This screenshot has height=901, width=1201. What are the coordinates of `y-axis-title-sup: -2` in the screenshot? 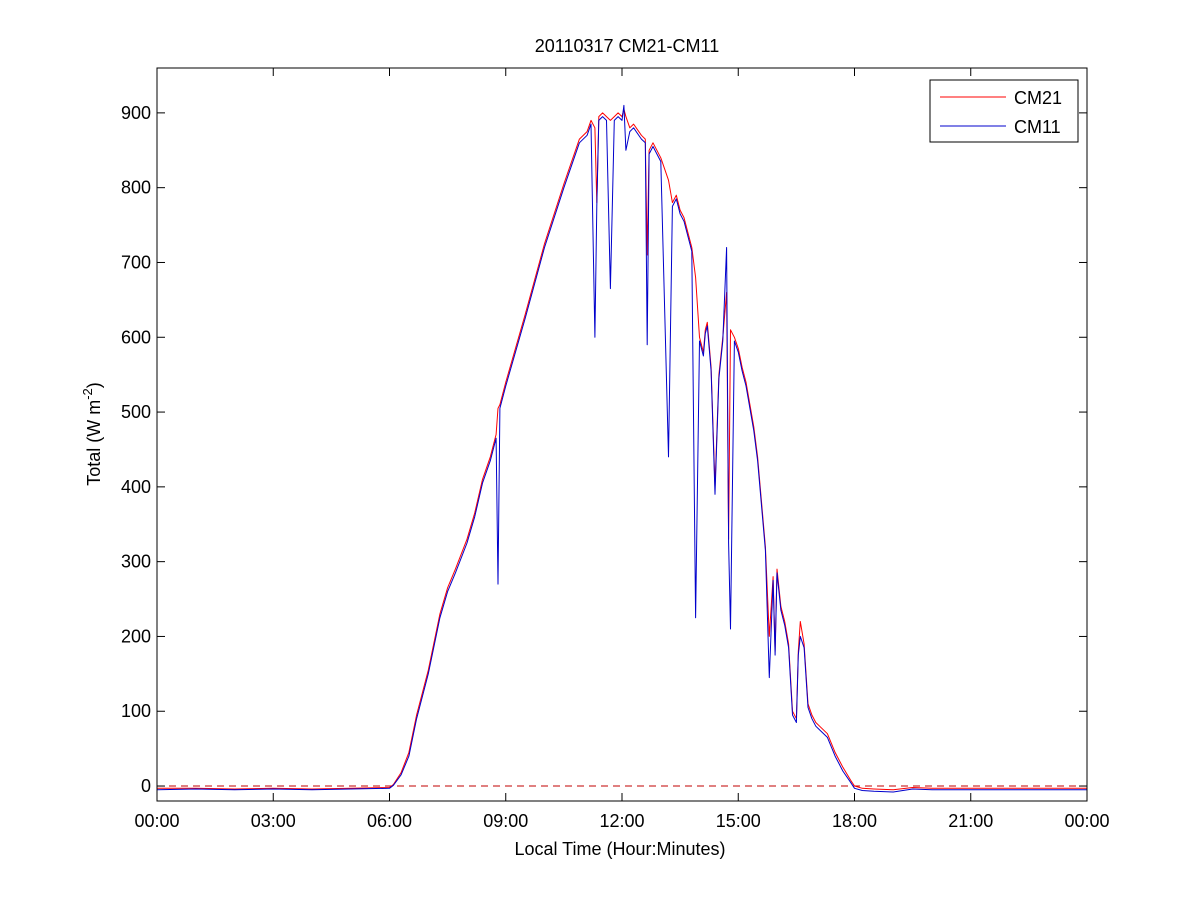 It's located at (87, 394).